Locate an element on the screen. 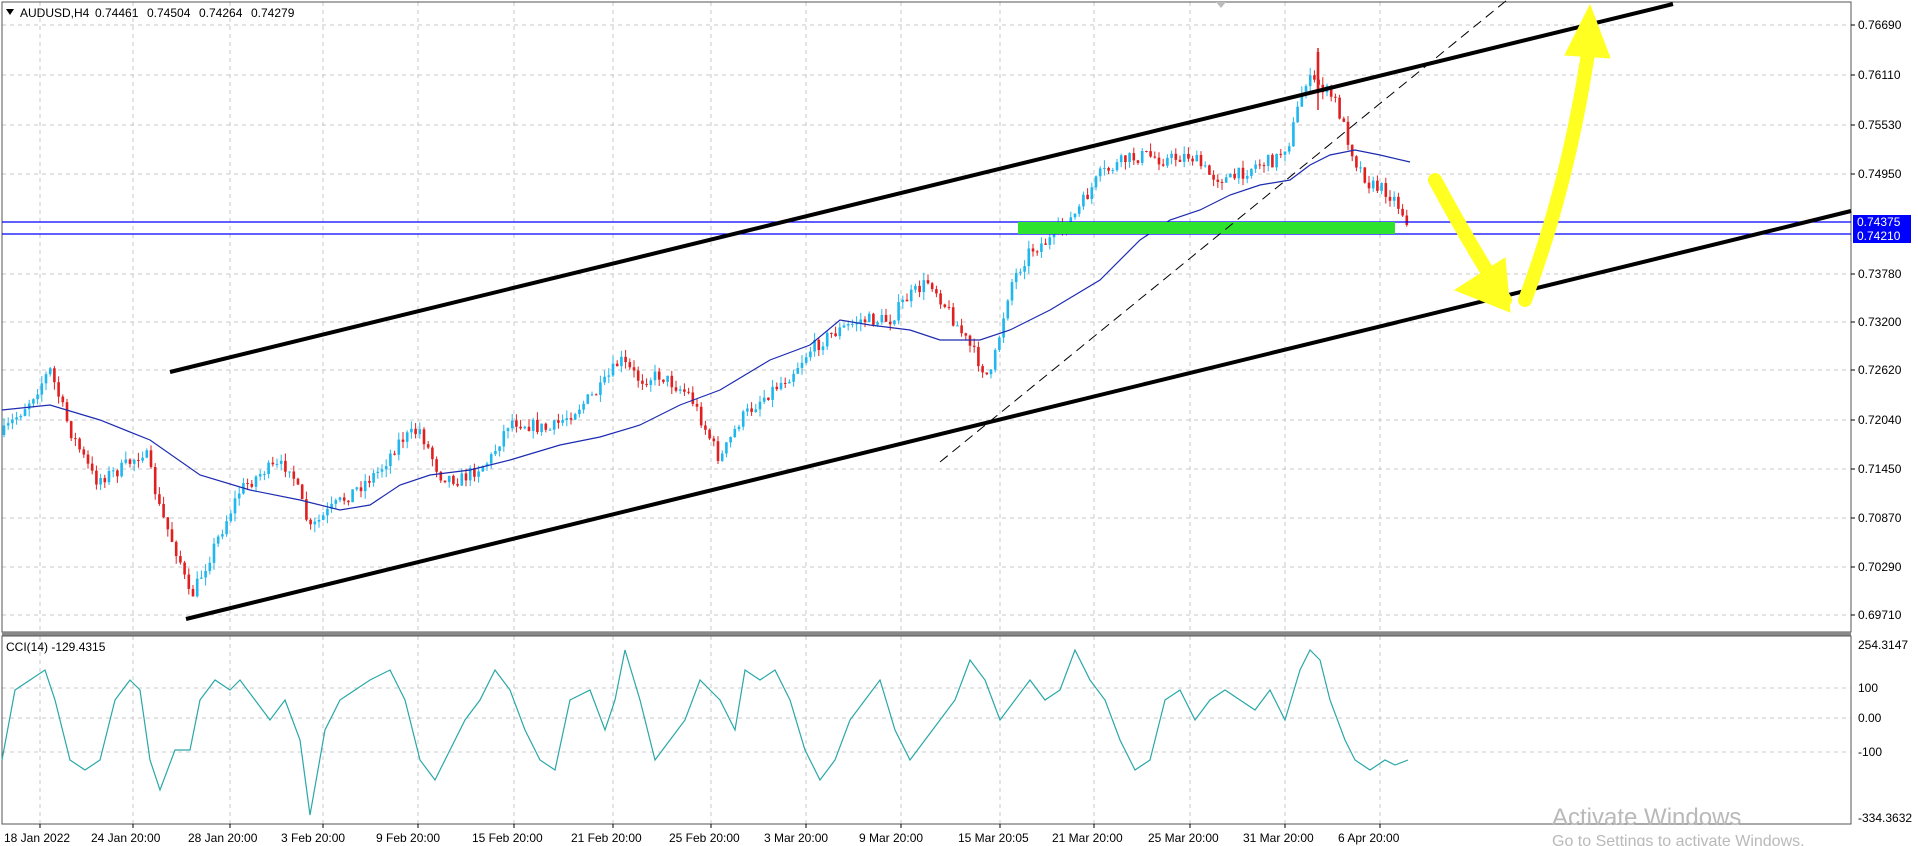 The image size is (1918, 846). level-tag-upper: 0.74375 is located at coordinates (1879, 222).